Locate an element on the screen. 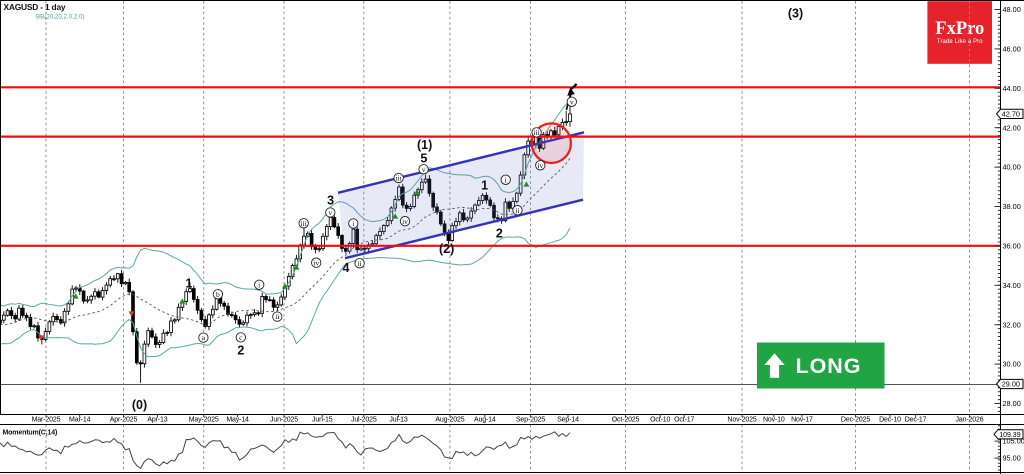 Image resolution: width=1024 pixels, height=474 pixels. svg-text: 42.70 is located at coordinates (1011, 114).